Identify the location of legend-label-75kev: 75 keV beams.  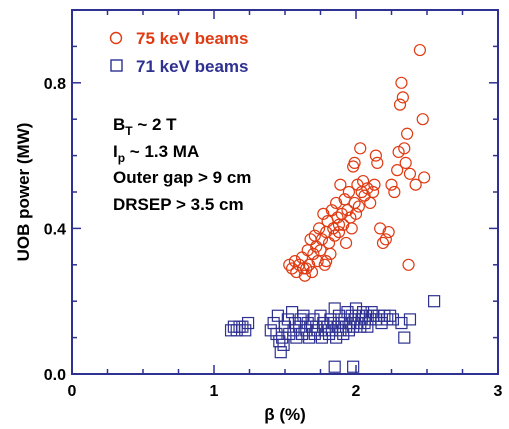
(192, 38).